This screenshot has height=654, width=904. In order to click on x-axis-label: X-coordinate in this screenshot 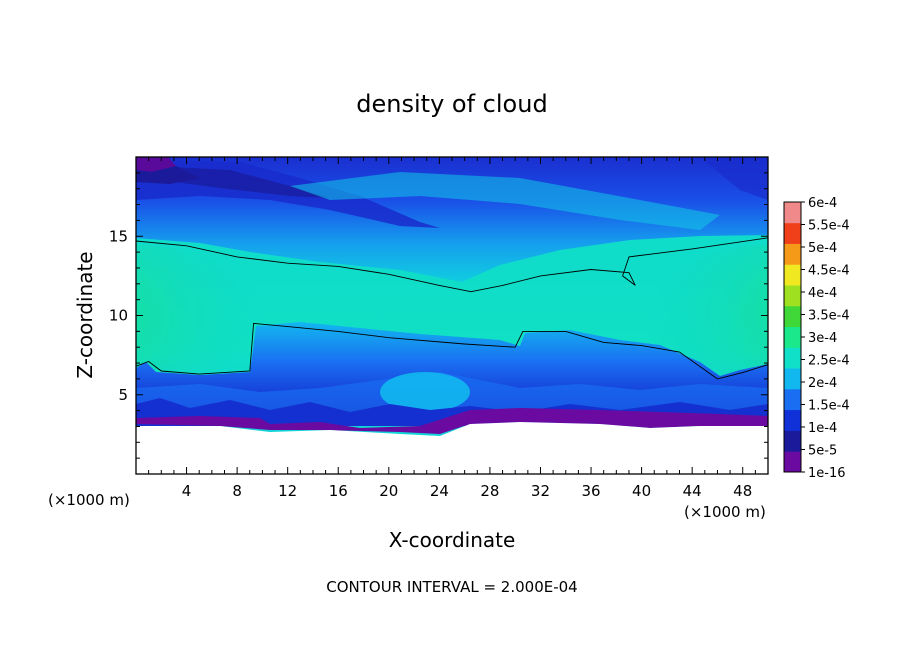, I will do `click(452, 540)`.